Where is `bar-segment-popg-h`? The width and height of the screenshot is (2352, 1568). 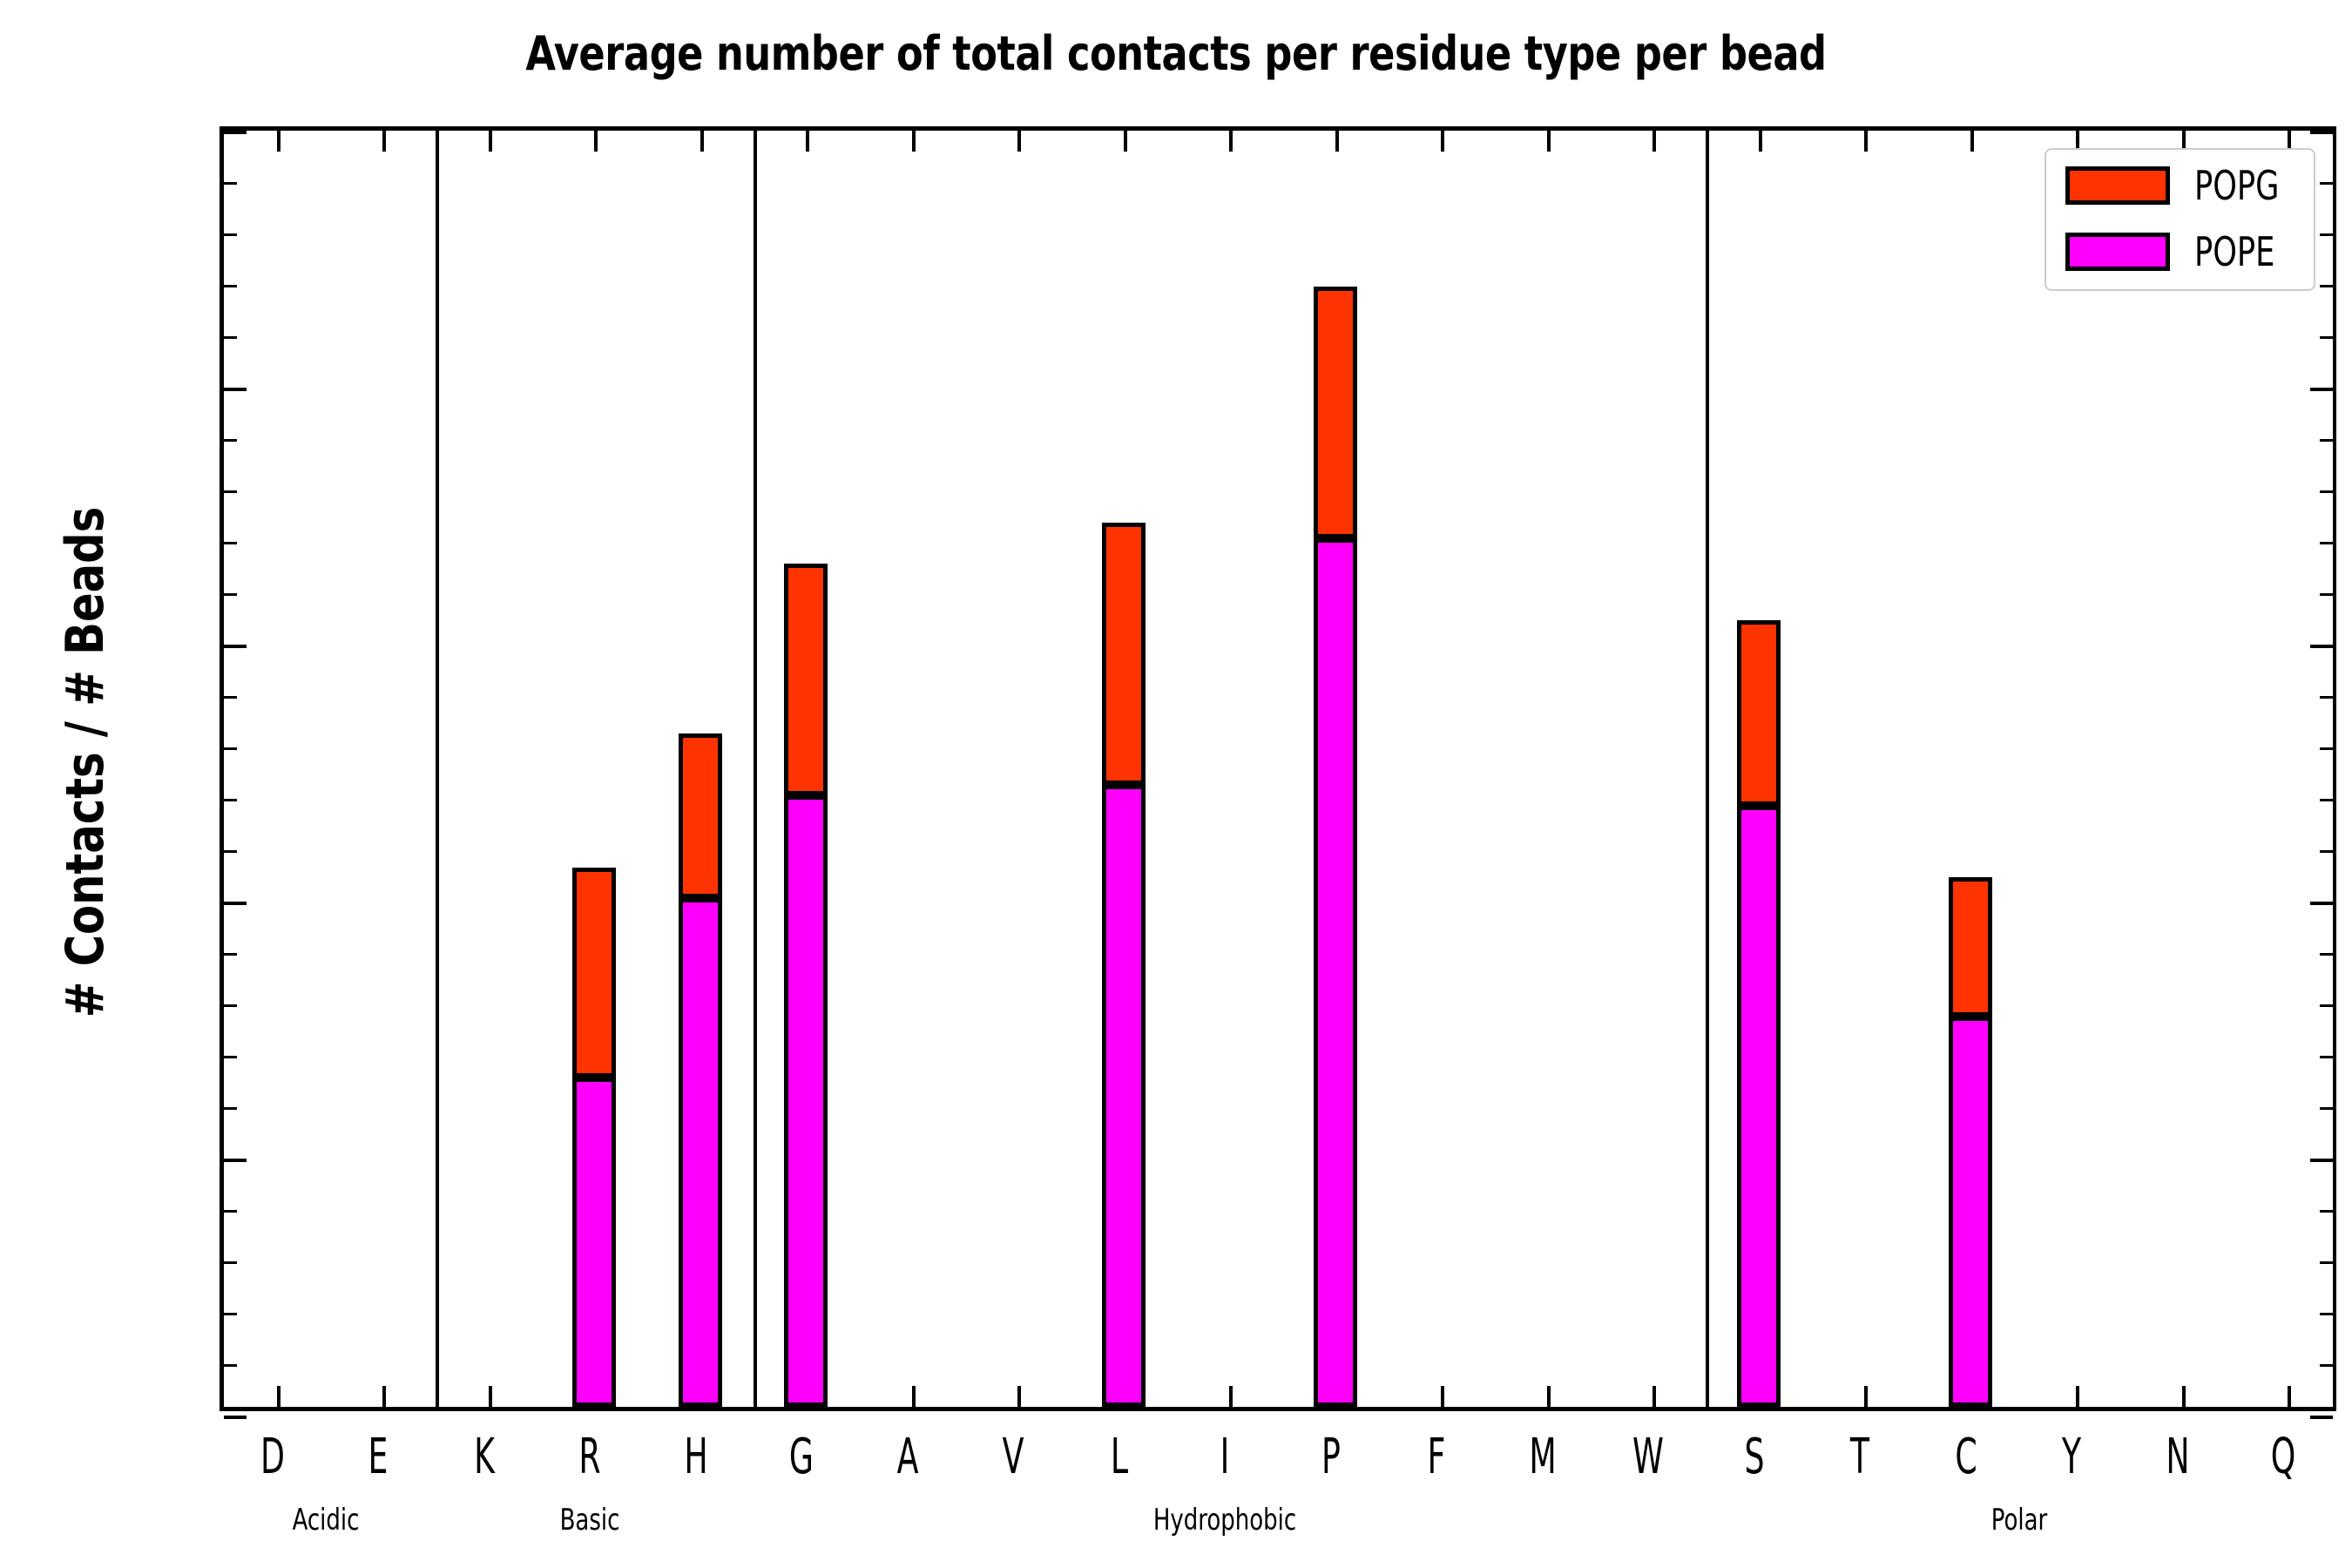
bar-segment-popg-h is located at coordinates (700, 815).